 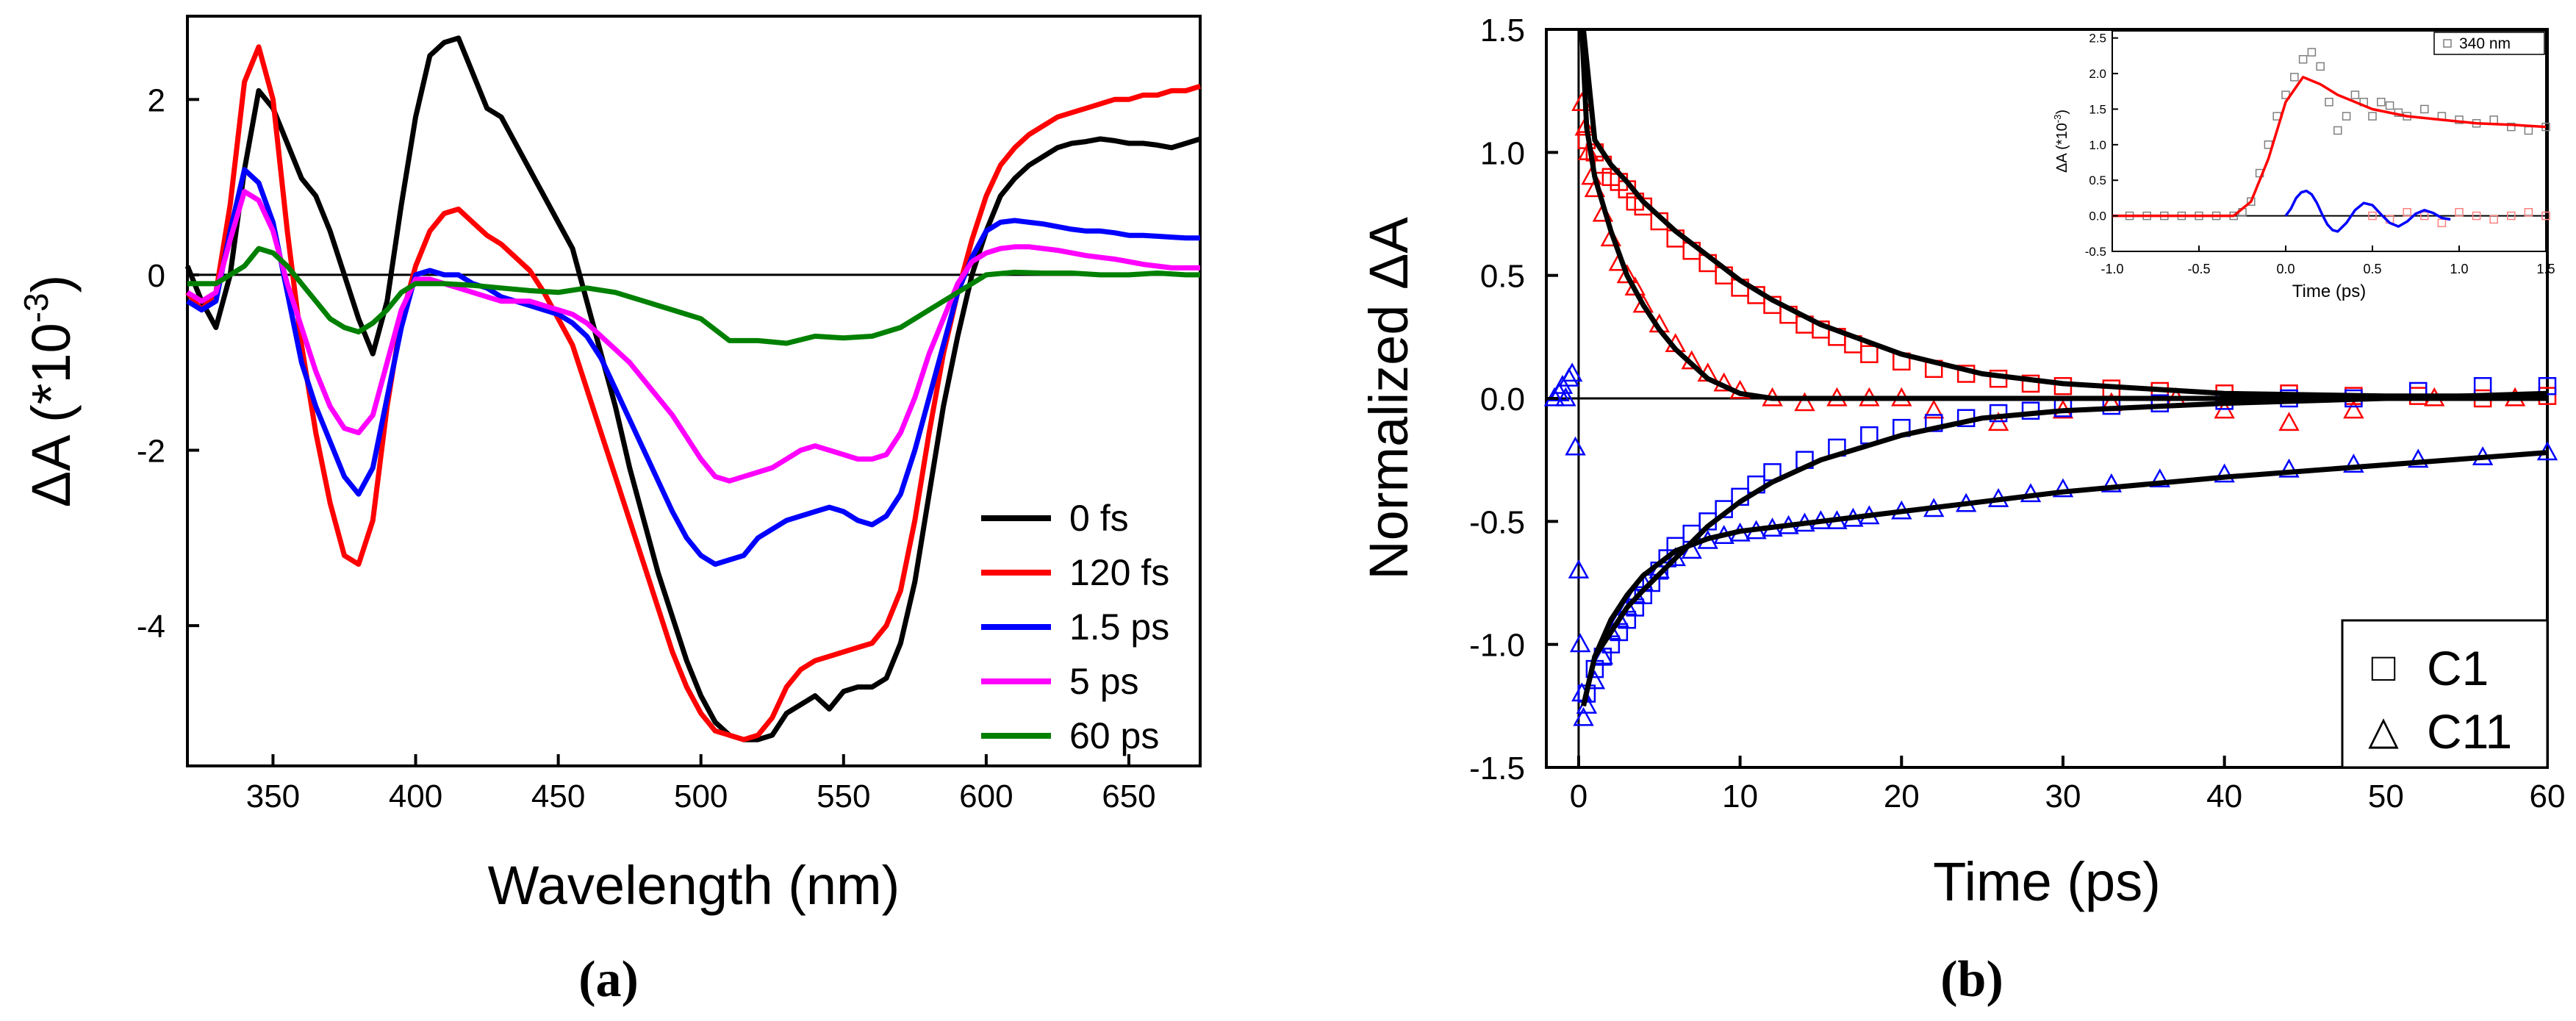 What do you see at coordinates (151, 627) in the screenshot?
I see `chart-a-y-tick-label: -4` at bounding box center [151, 627].